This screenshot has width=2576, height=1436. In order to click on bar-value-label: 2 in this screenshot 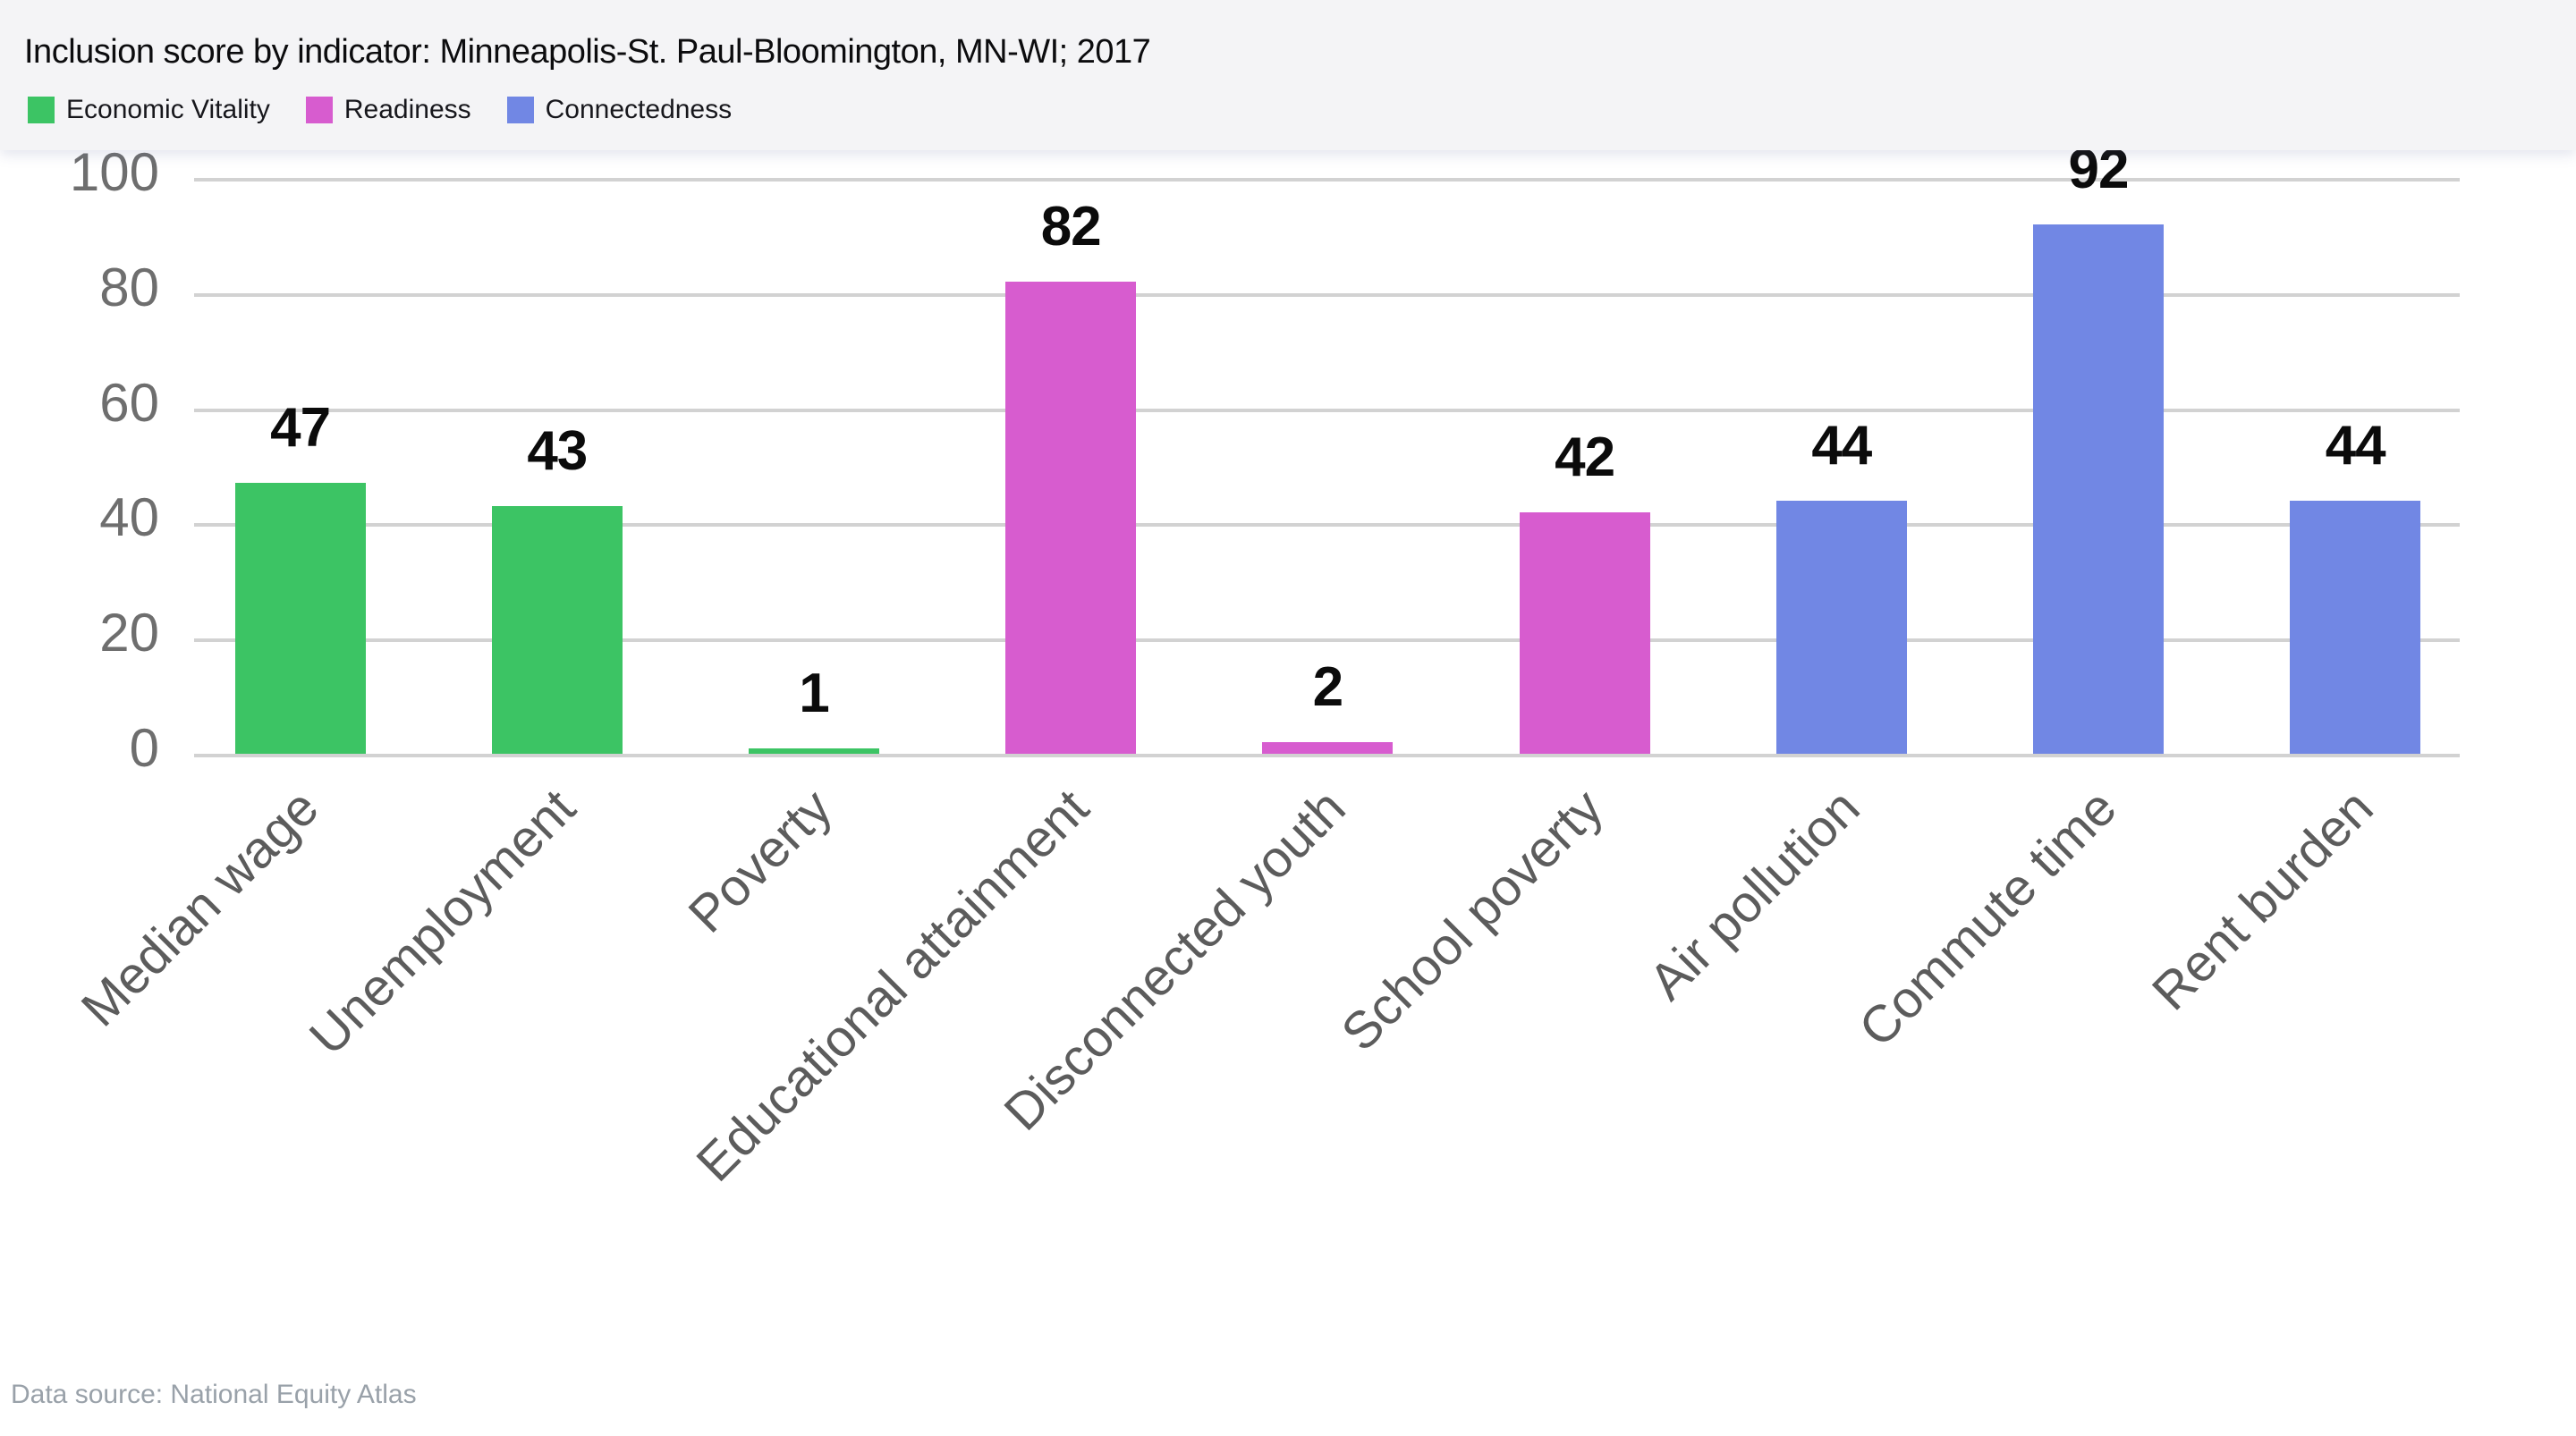, I will do `click(1327, 687)`.